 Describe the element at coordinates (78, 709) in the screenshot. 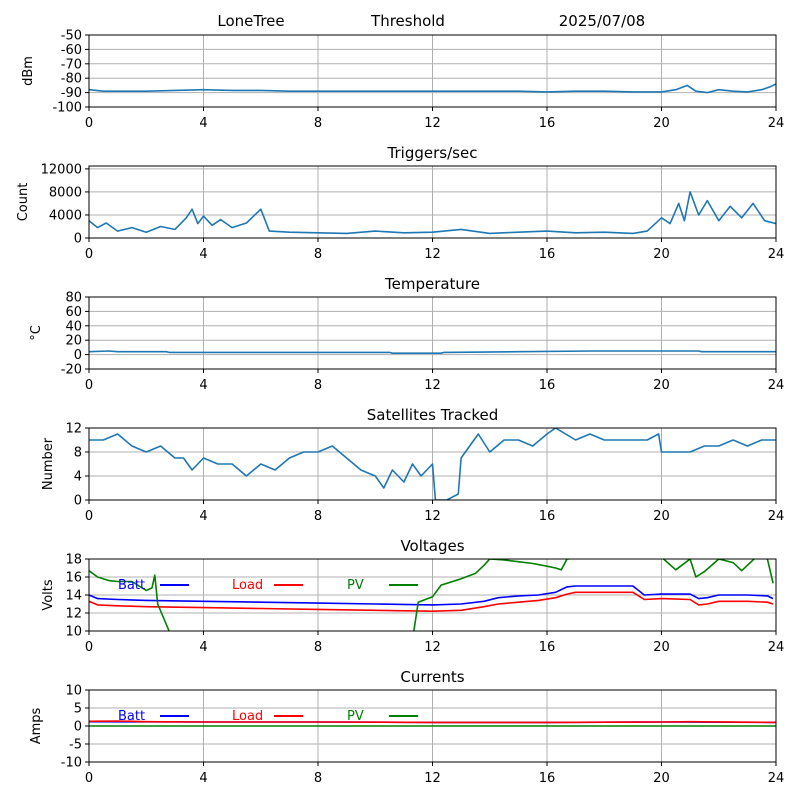

I see `currents-ytick-label: 5` at that location.